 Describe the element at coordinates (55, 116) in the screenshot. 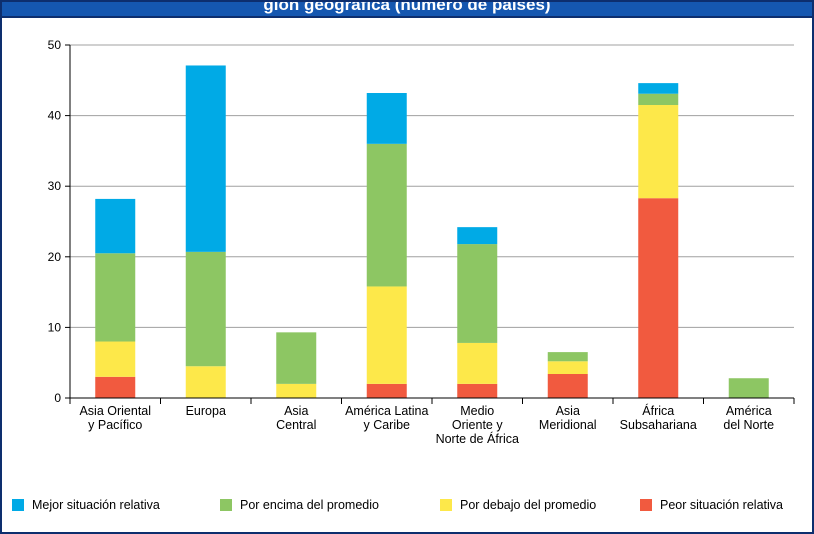

I see `y-tick-label: 40` at that location.